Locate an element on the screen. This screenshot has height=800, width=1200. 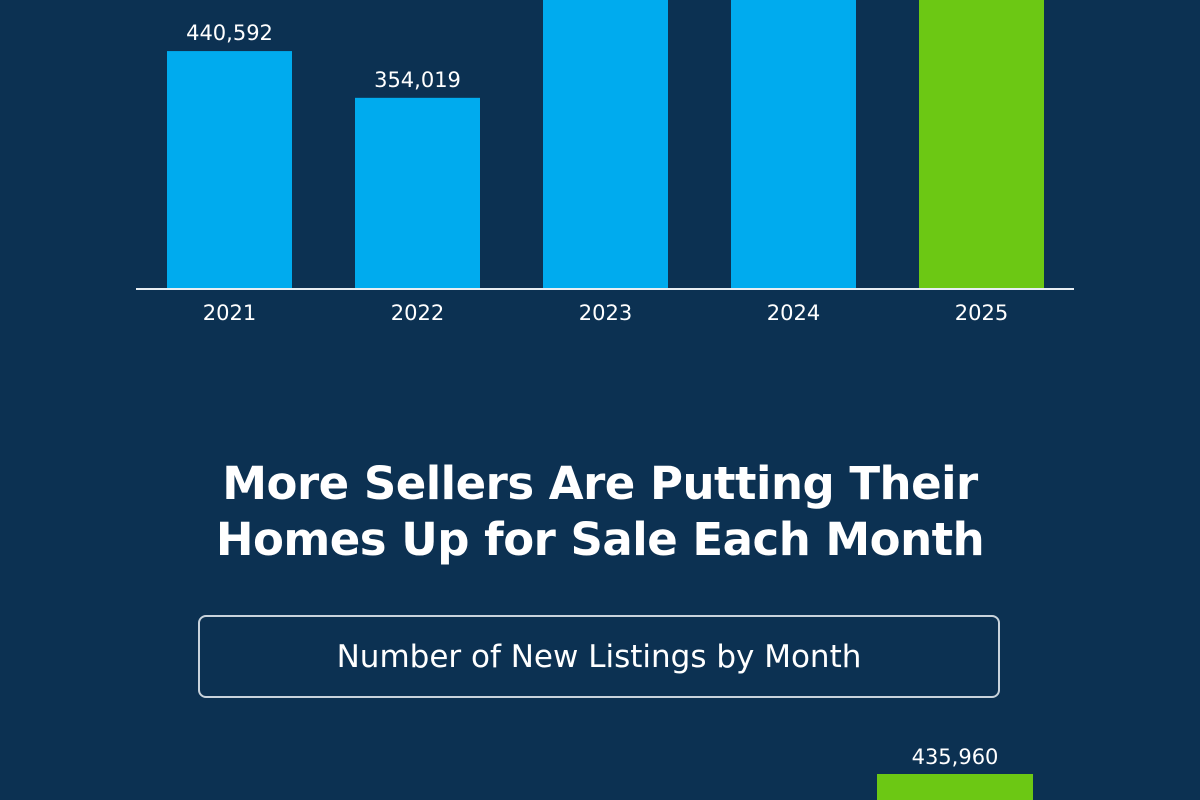
x-tick-labels-group: 2021 2022 2023 2024 2025 is located at coordinates (605, 313).